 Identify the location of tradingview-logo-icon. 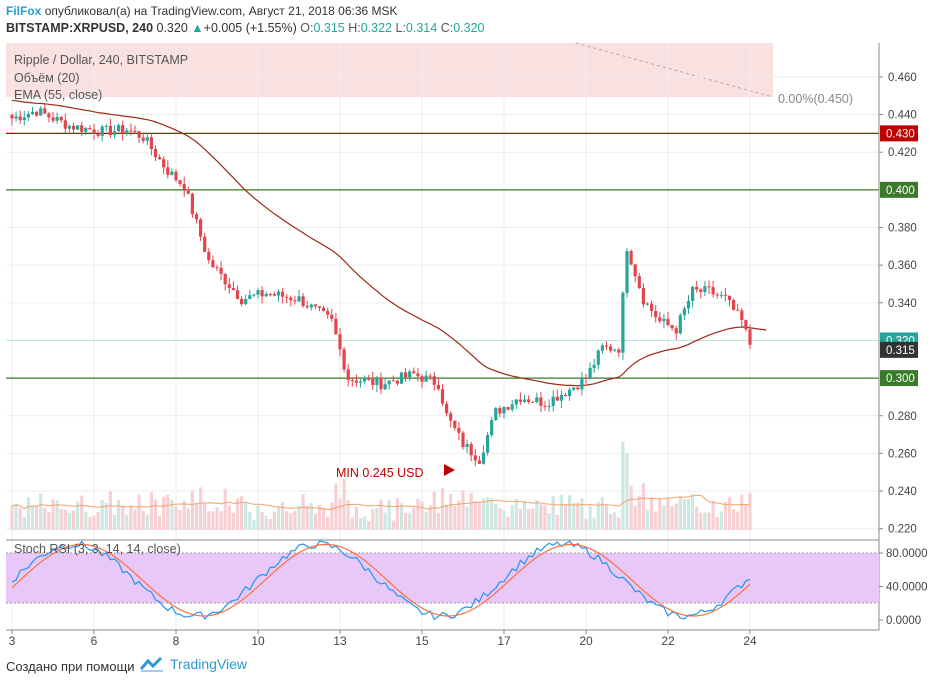
(151, 664).